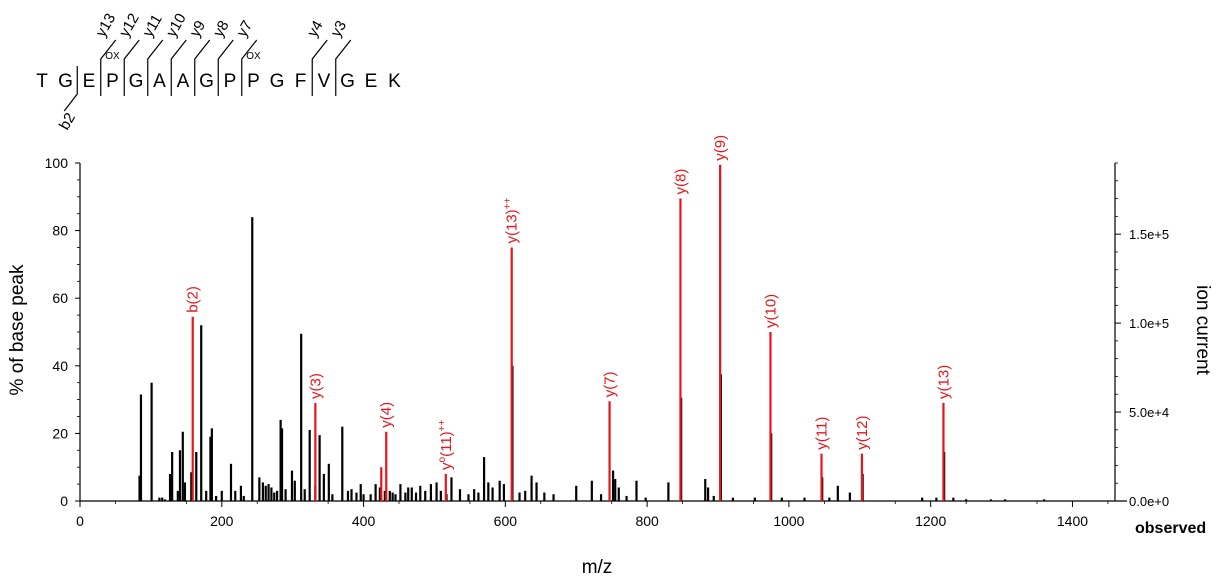  I want to click on y-tick-label: 80, so click(60, 231).